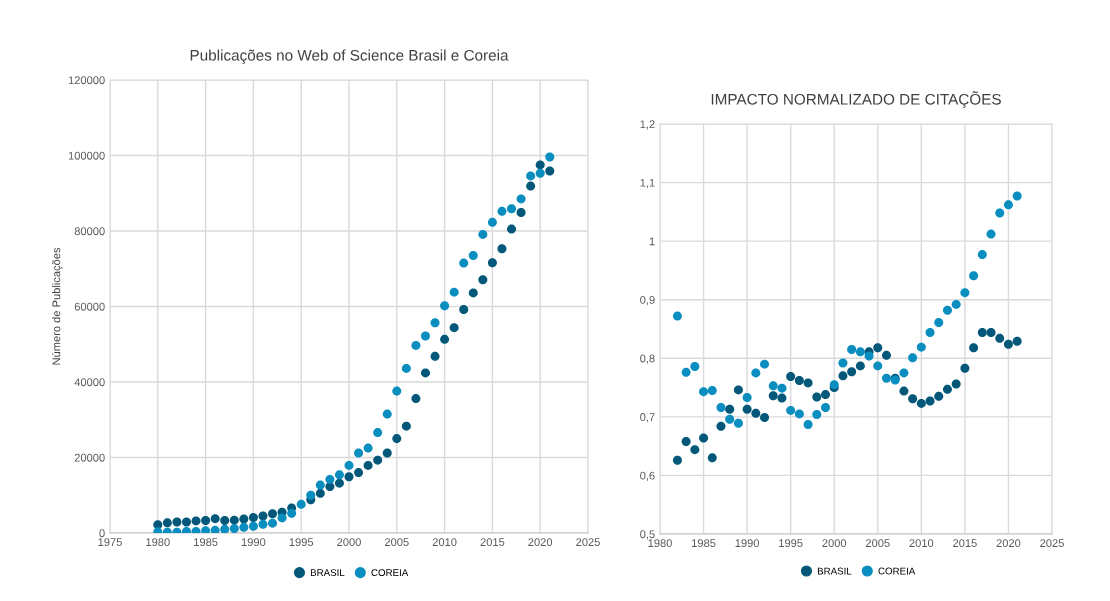 This screenshot has width=1110, height=601. What do you see at coordinates (349, 56) in the screenshot?
I see `chart-title: Publicações no Web of Science Brasil e Coreia` at bounding box center [349, 56].